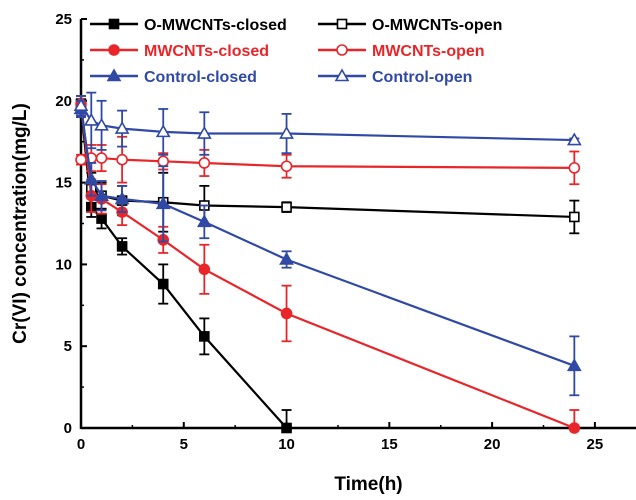  What do you see at coordinates (68, 428) in the screenshot?
I see `y-tick-label: 0` at bounding box center [68, 428].